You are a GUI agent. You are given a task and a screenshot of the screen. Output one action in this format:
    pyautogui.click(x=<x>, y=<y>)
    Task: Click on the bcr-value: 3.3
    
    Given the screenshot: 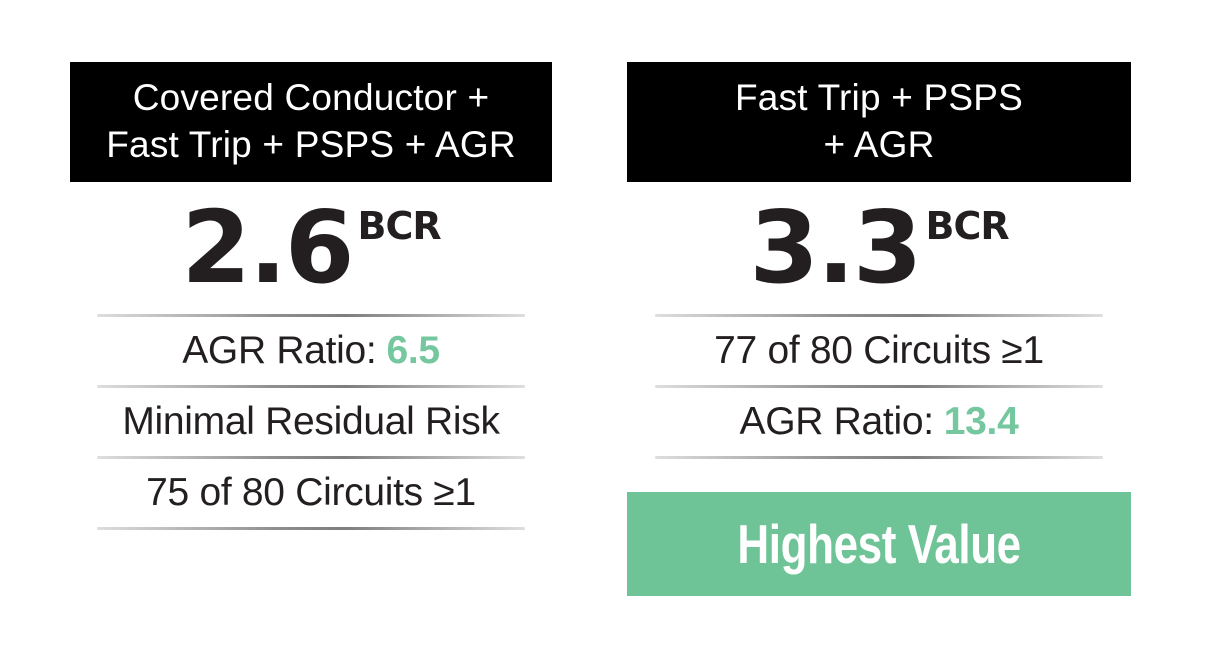 What is the action you would take?
    pyautogui.click(x=835, y=247)
    